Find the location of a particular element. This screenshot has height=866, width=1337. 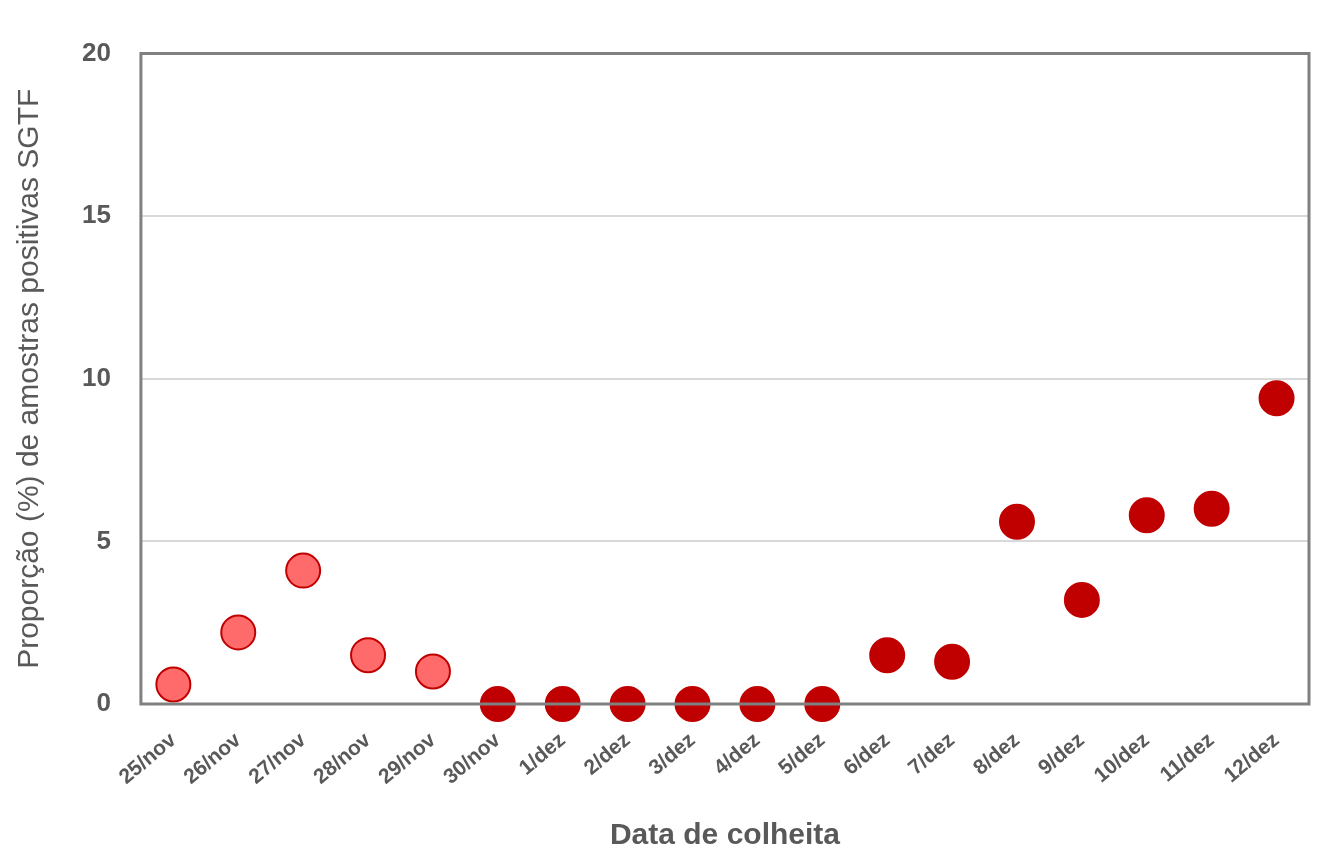

y-tick-label: 0 is located at coordinates (103, 702).